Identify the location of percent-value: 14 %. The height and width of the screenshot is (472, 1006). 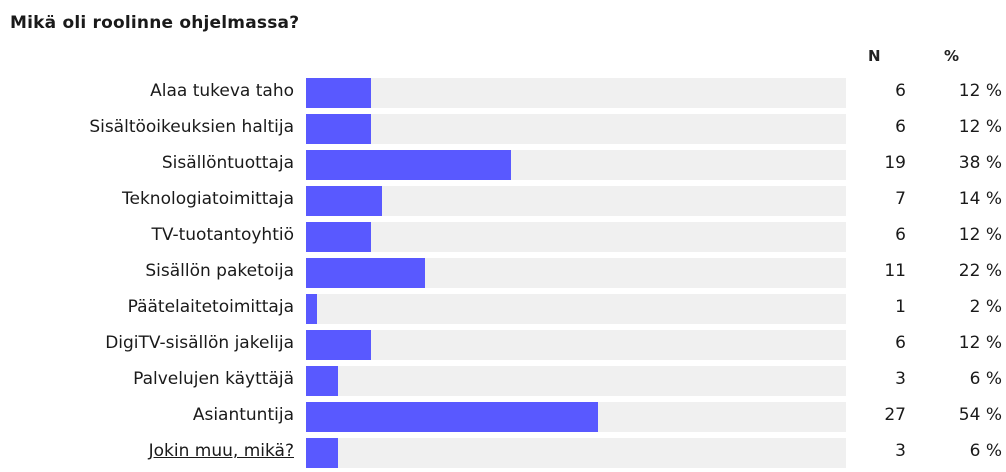
(980, 199).